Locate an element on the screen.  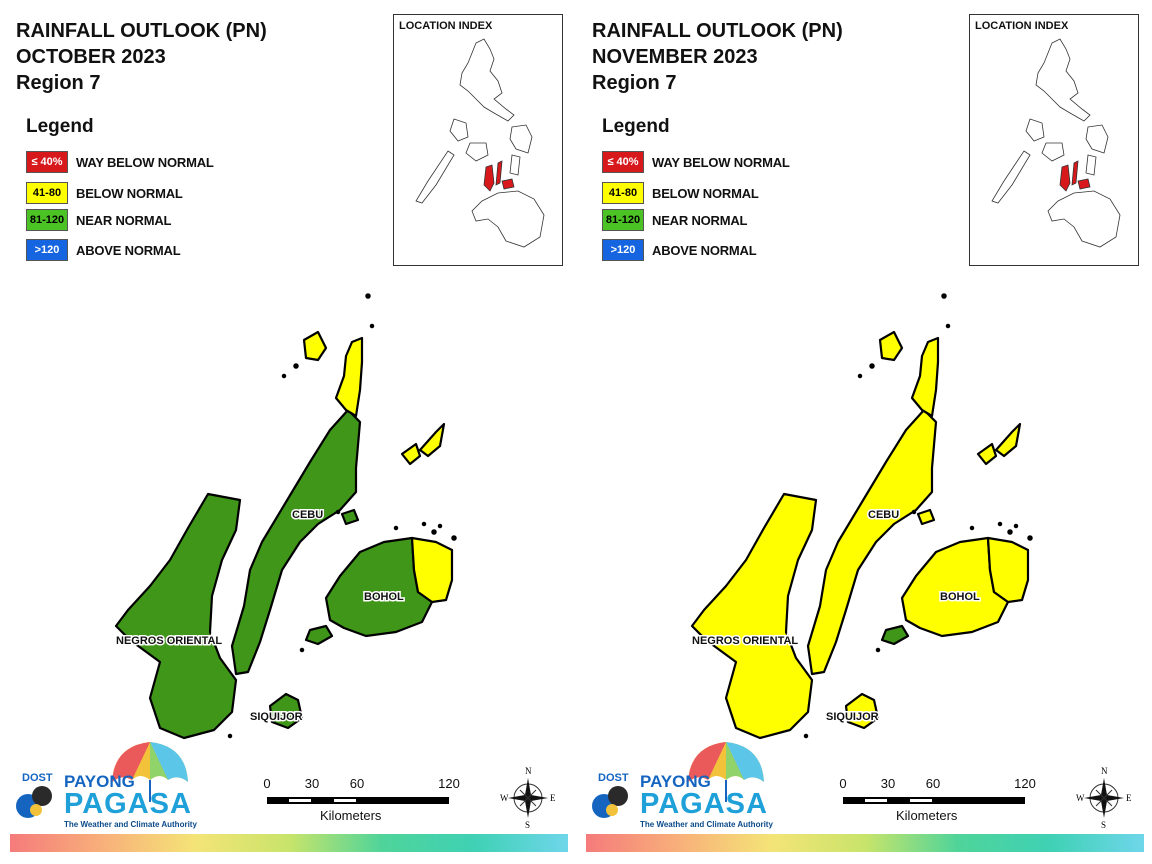
title-month: OCTOBER 2023 is located at coordinates (91, 57).